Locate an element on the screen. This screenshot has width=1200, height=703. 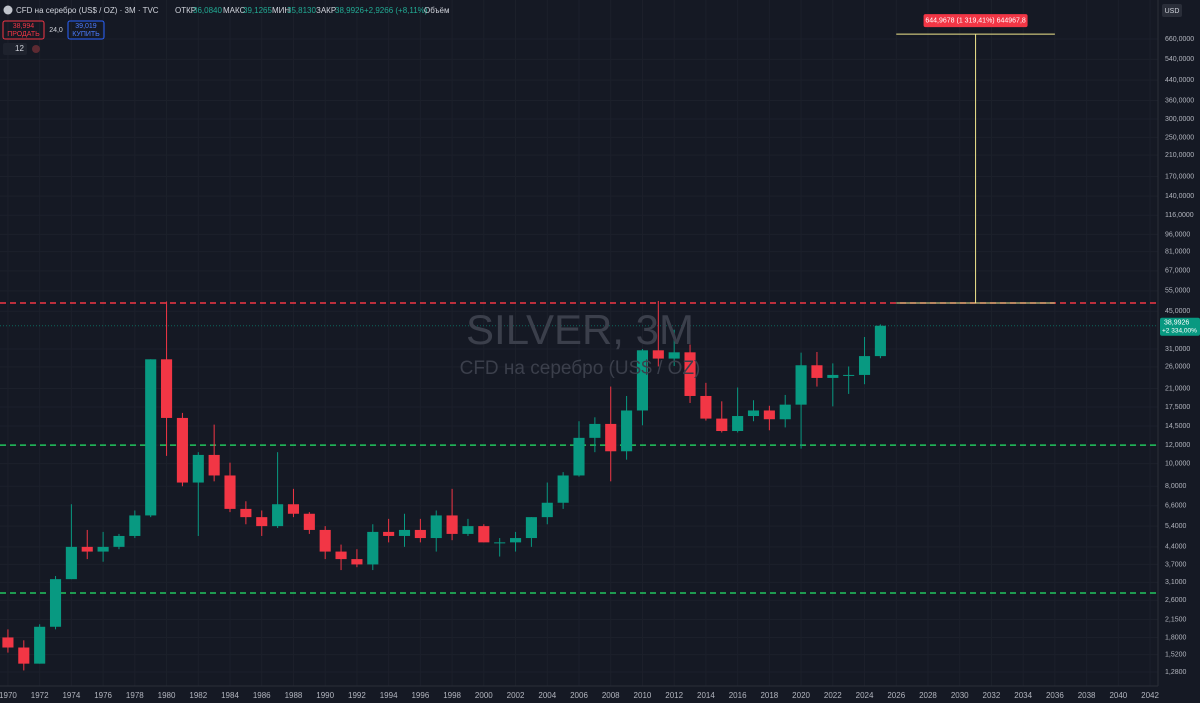
watermark: SILVER, 3M is located at coordinates (580, 329).